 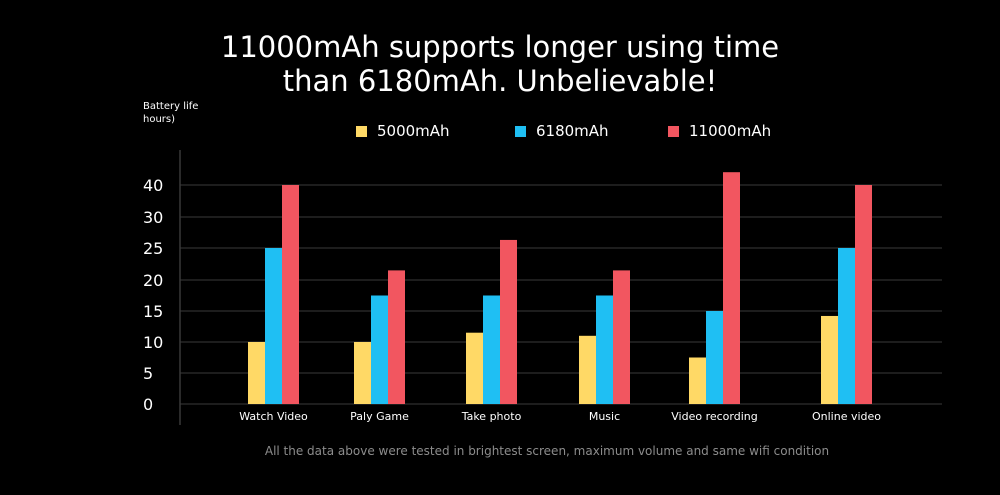 What do you see at coordinates (714, 416) in the screenshot?
I see `x-tick-label: Video recording` at bounding box center [714, 416].